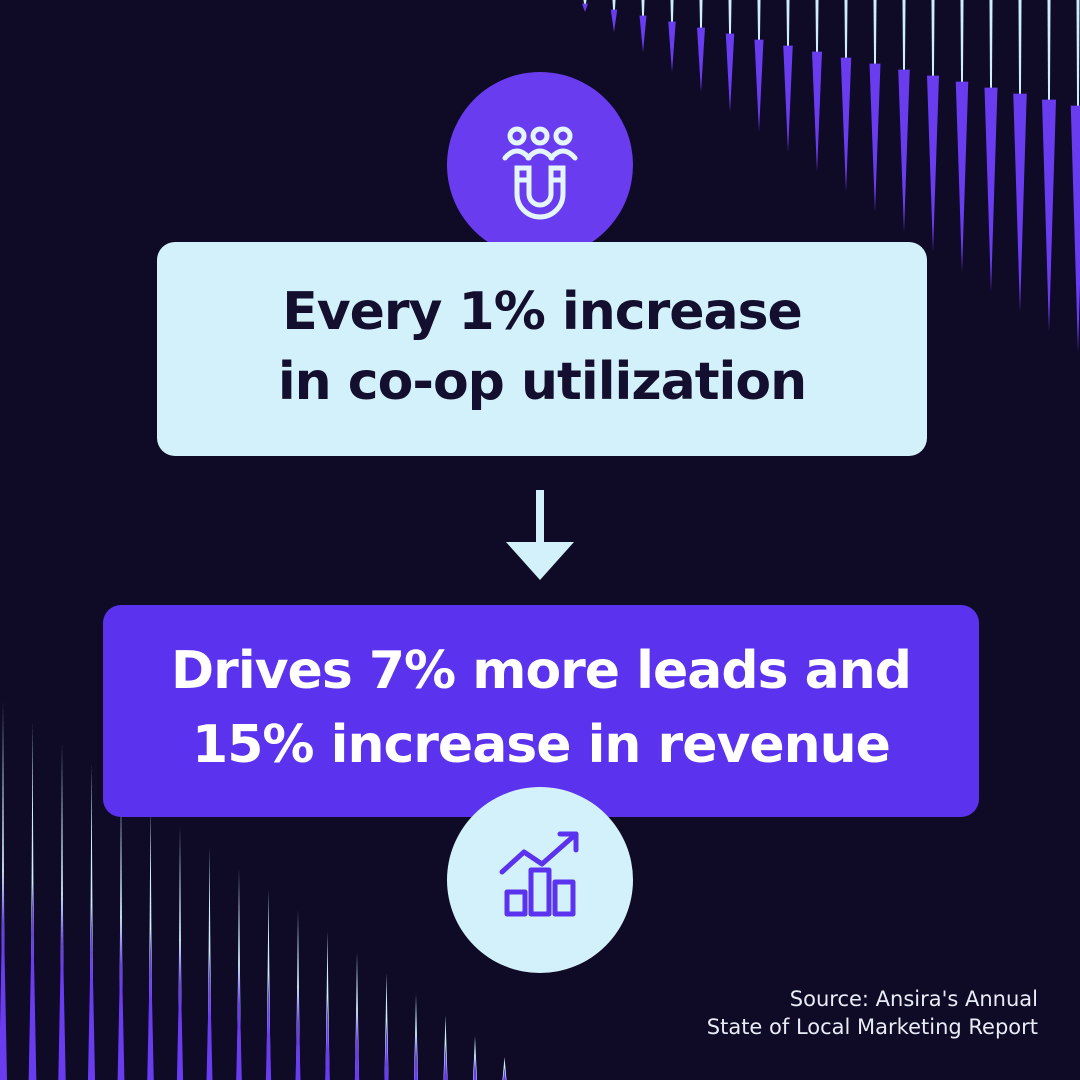 The image size is (1080, 1080). I want to click on top-icon-circle, so click(540, 165).